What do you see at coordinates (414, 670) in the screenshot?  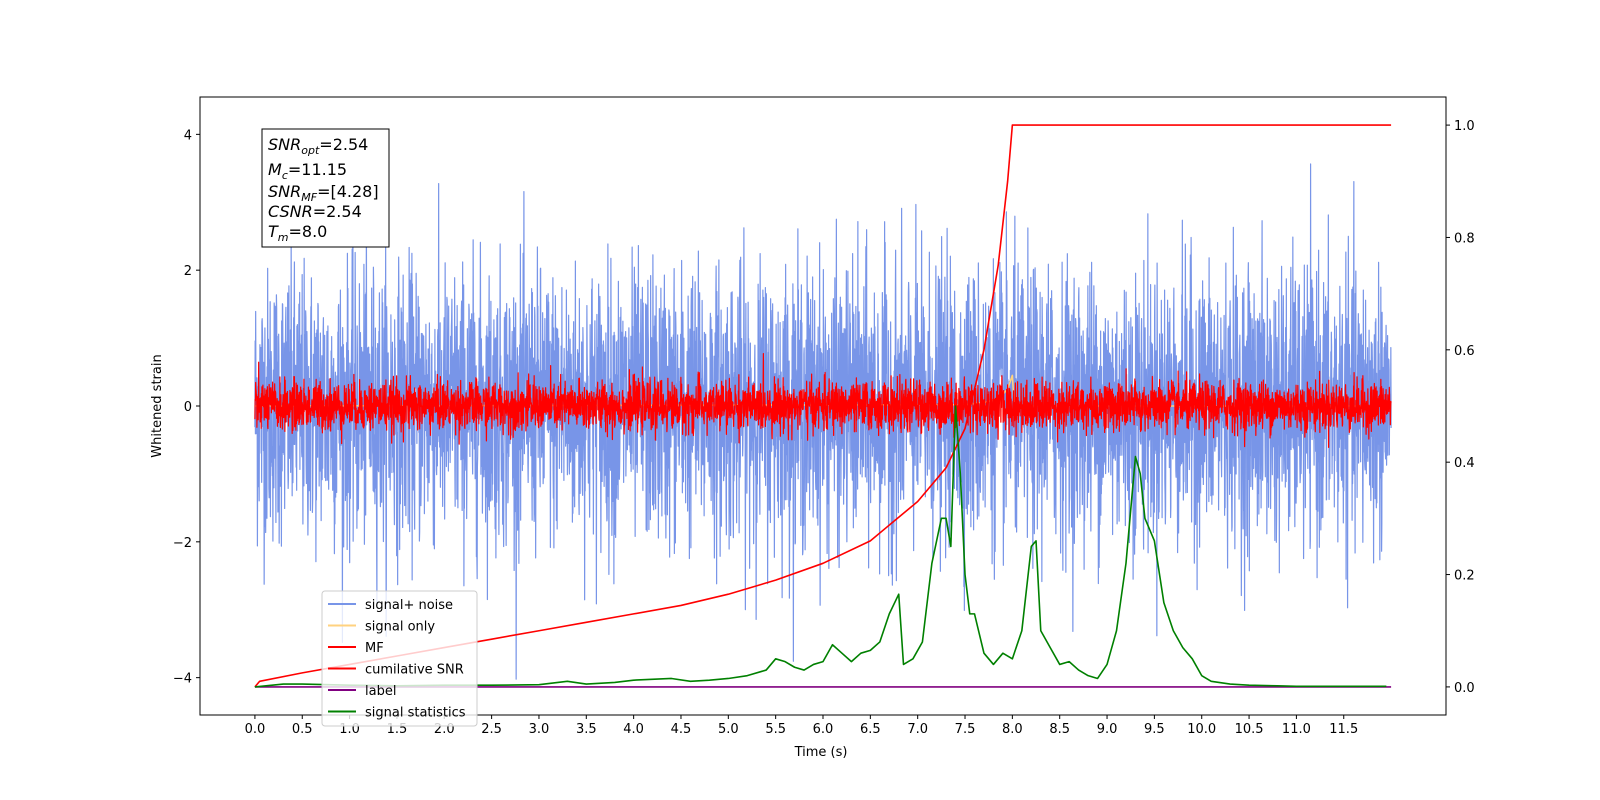 I see `legend-label: cumilative SNR` at bounding box center [414, 670].